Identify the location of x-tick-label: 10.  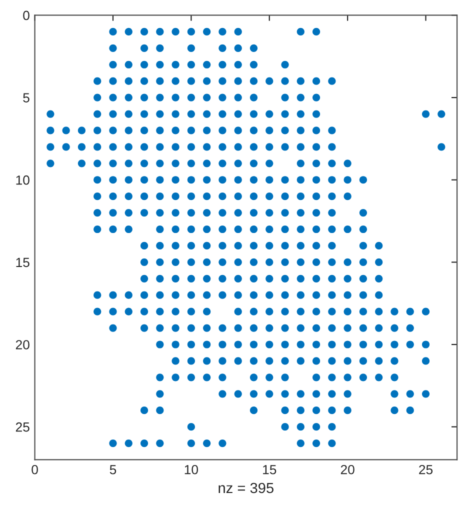
(191, 469).